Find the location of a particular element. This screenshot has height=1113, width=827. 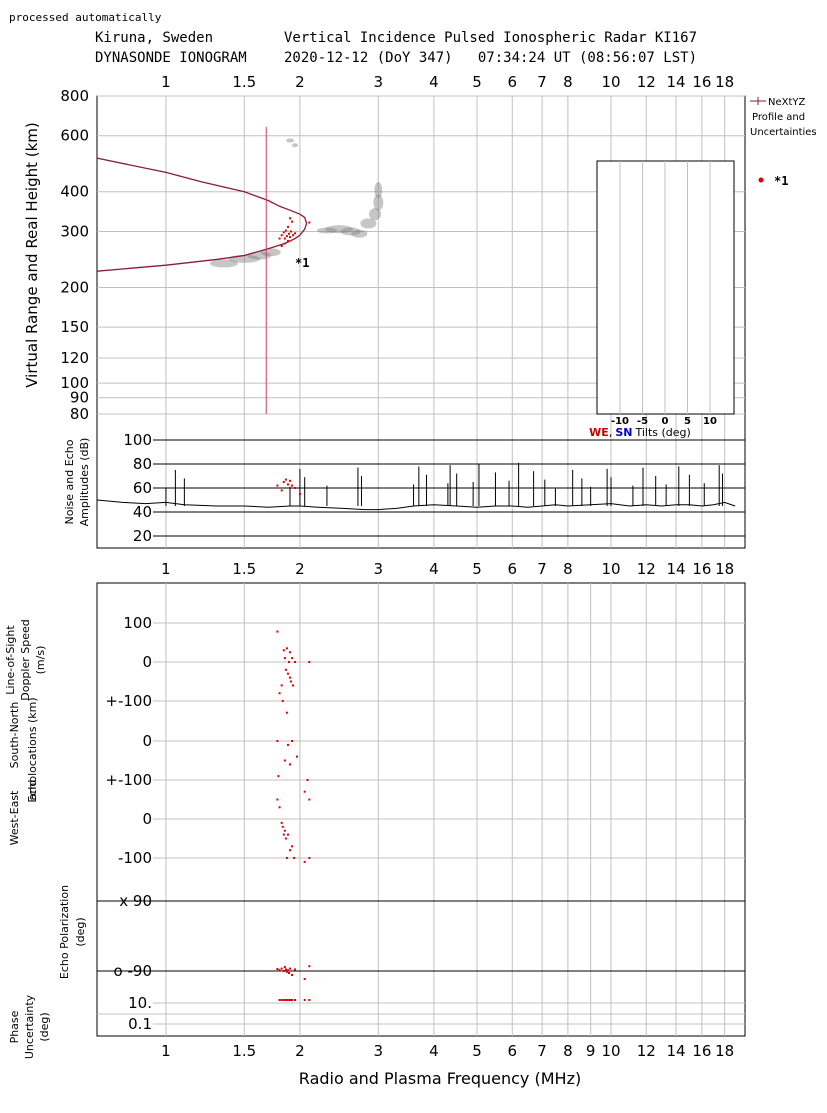

mid-freq-tick-label: 16 is located at coordinates (701, 569).